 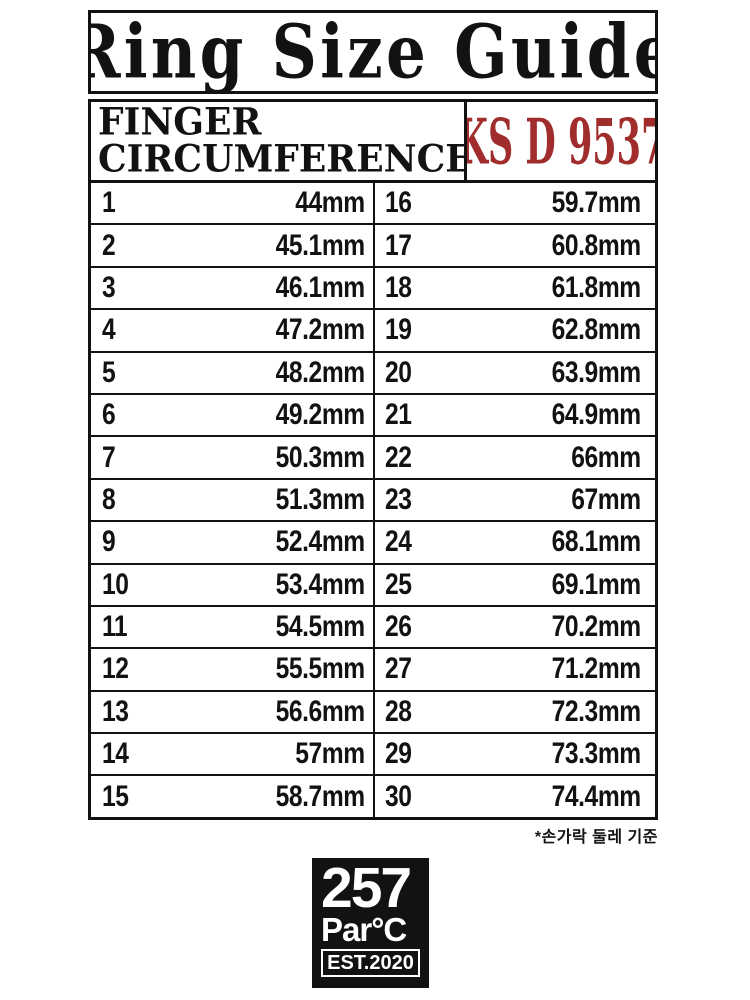 I want to click on table-cell-left: 13 56.6mm, so click(x=233, y=712).